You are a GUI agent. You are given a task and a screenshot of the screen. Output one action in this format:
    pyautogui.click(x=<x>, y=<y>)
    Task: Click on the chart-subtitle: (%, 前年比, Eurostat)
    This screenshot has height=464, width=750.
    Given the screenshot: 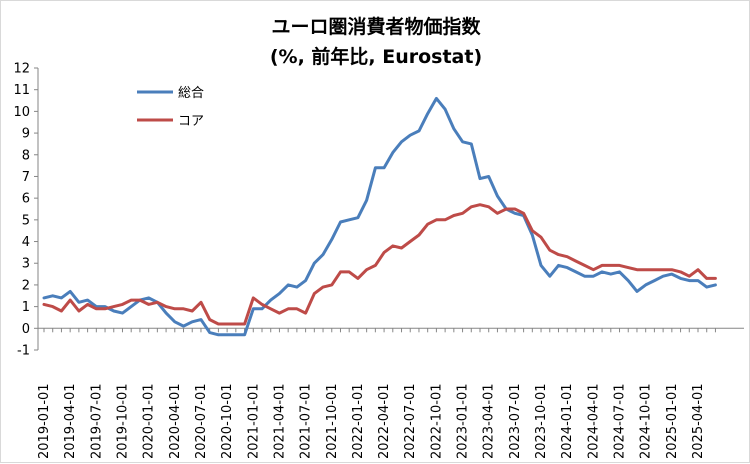 What is the action you would take?
    pyautogui.click(x=376, y=56)
    